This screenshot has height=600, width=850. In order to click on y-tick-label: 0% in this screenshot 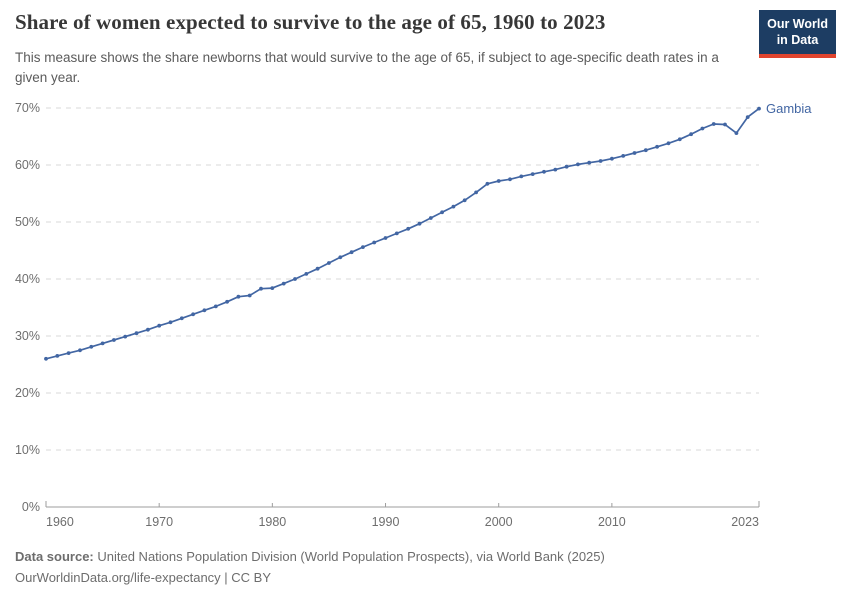, I will do `click(31, 507)`.